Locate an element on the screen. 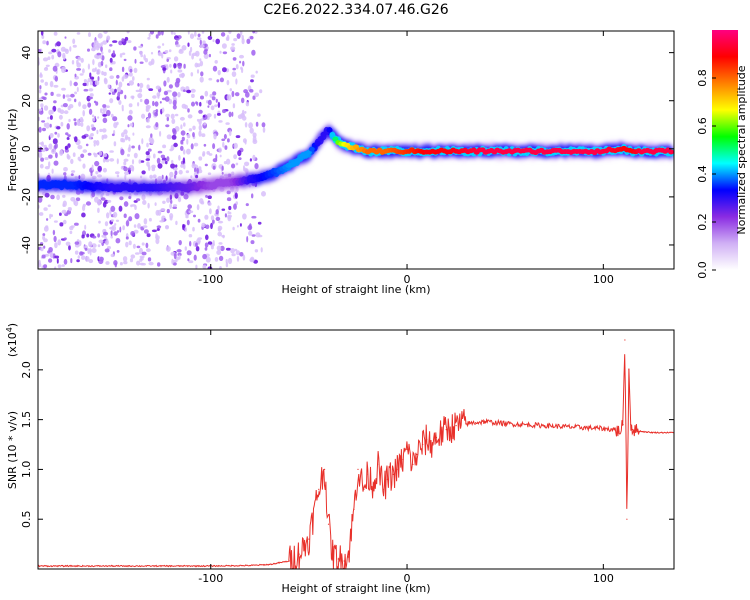 This screenshot has width=750, height=600. snr-multiplier: (x104) is located at coordinates (12, 340).